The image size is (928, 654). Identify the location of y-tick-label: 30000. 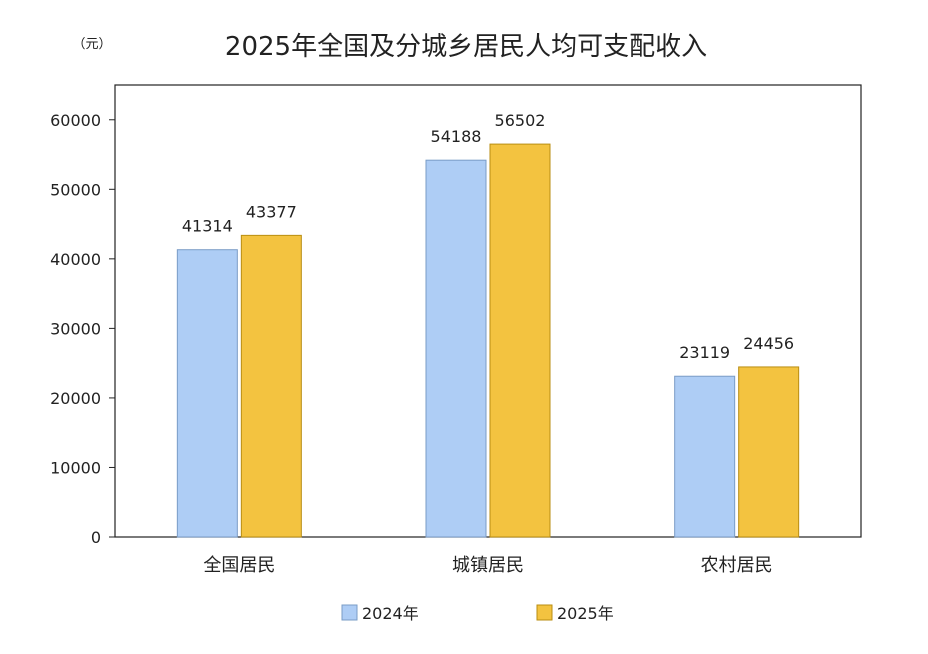
(75, 328).